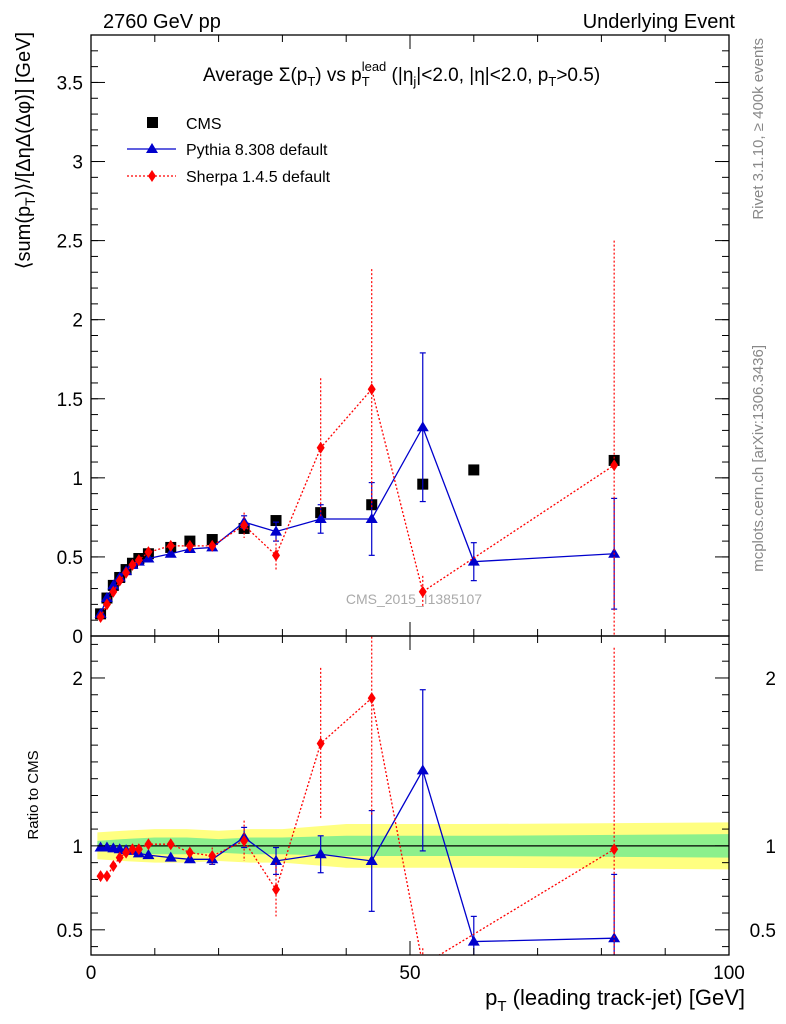 The height and width of the screenshot is (1024, 786). What do you see at coordinates (77, 637) in the screenshot?
I see `y-tick-label: 0` at bounding box center [77, 637].